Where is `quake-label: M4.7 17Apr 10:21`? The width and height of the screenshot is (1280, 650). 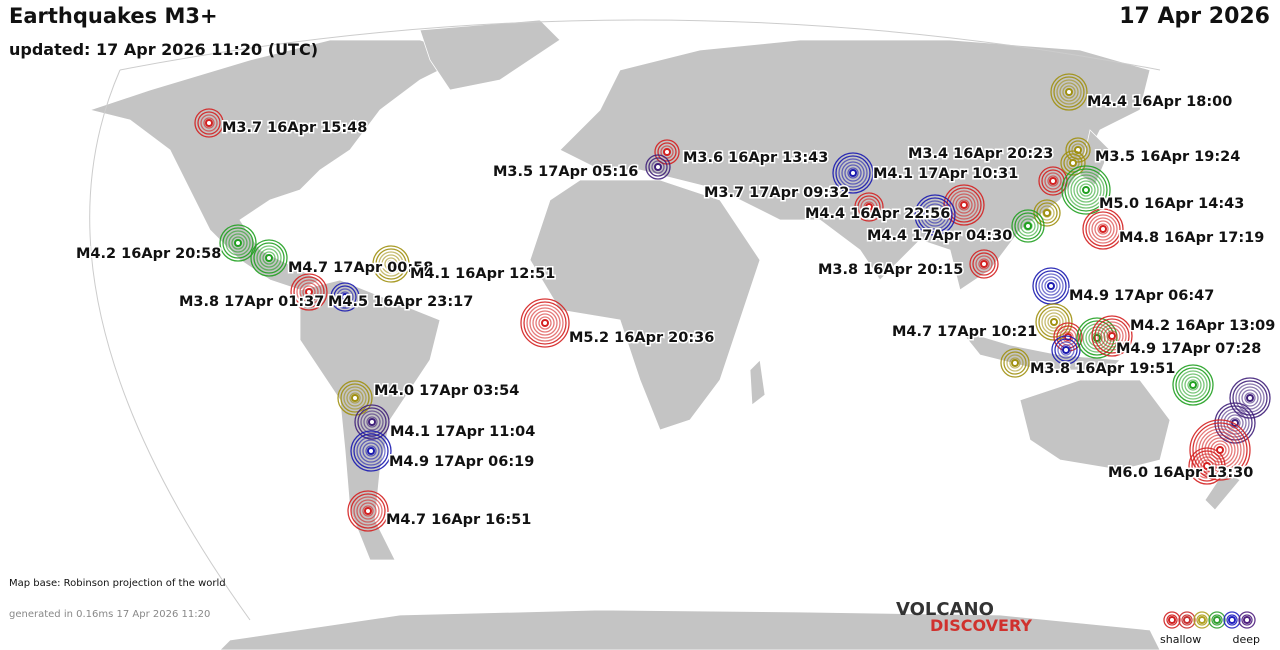 quake-label: M4.7 17Apr 10:21 is located at coordinates (965, 332).